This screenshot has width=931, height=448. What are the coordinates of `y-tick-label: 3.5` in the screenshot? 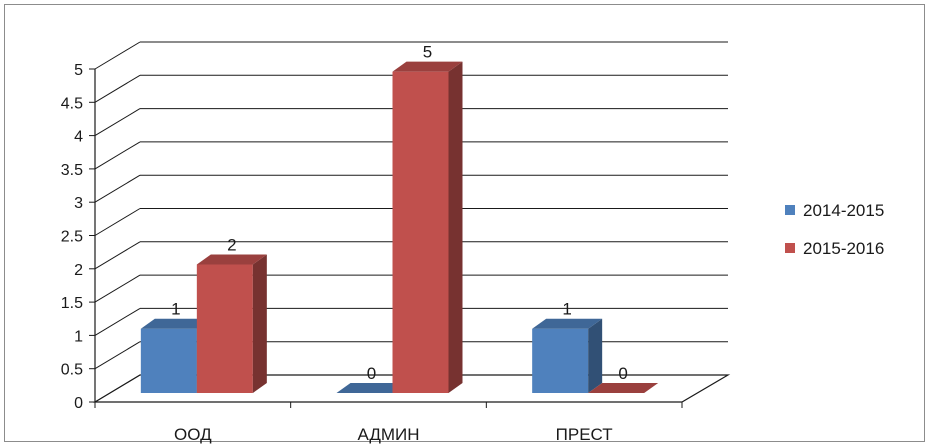 It's located at (72, 170).